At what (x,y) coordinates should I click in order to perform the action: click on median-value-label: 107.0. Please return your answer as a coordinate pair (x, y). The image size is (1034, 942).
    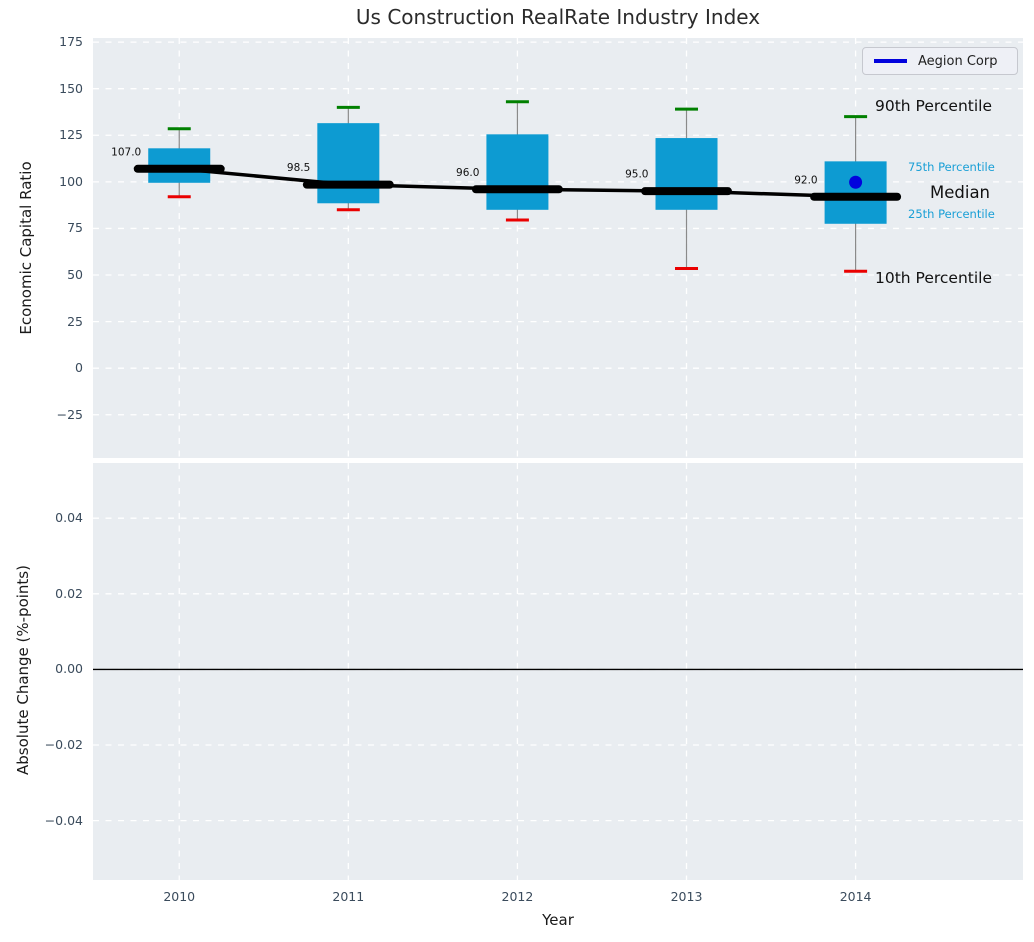
    Looking at the image, I should click on (126, 152).